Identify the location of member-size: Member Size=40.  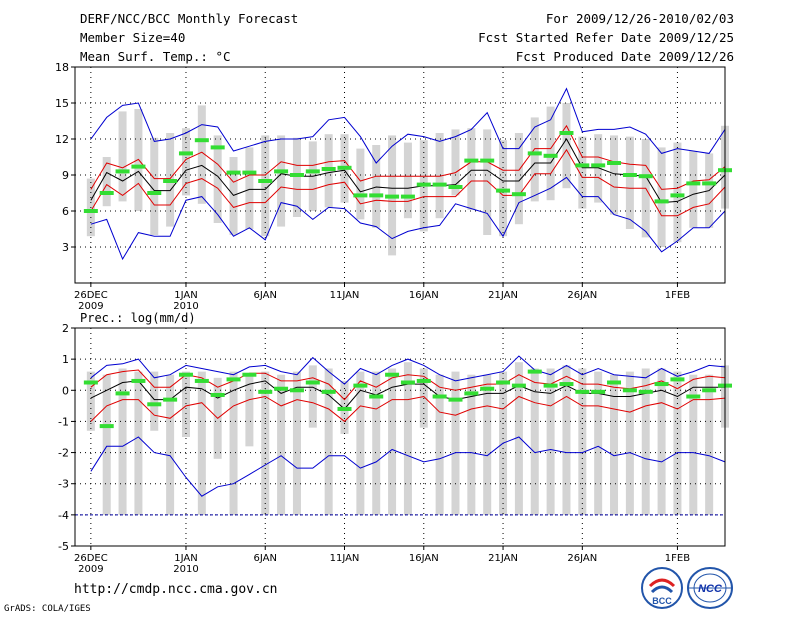
(133, 37).